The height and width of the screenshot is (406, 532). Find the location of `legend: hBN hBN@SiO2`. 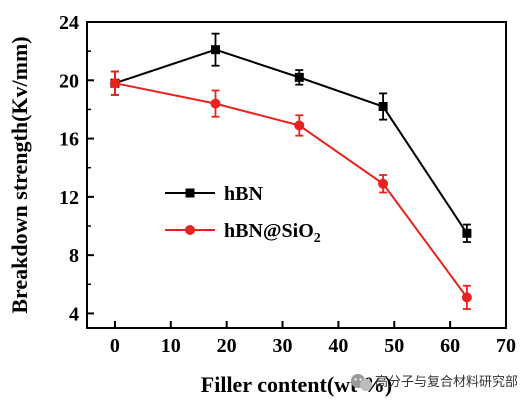

legend: hBN hBN@SiO2 is located at coordinates (243, 214).